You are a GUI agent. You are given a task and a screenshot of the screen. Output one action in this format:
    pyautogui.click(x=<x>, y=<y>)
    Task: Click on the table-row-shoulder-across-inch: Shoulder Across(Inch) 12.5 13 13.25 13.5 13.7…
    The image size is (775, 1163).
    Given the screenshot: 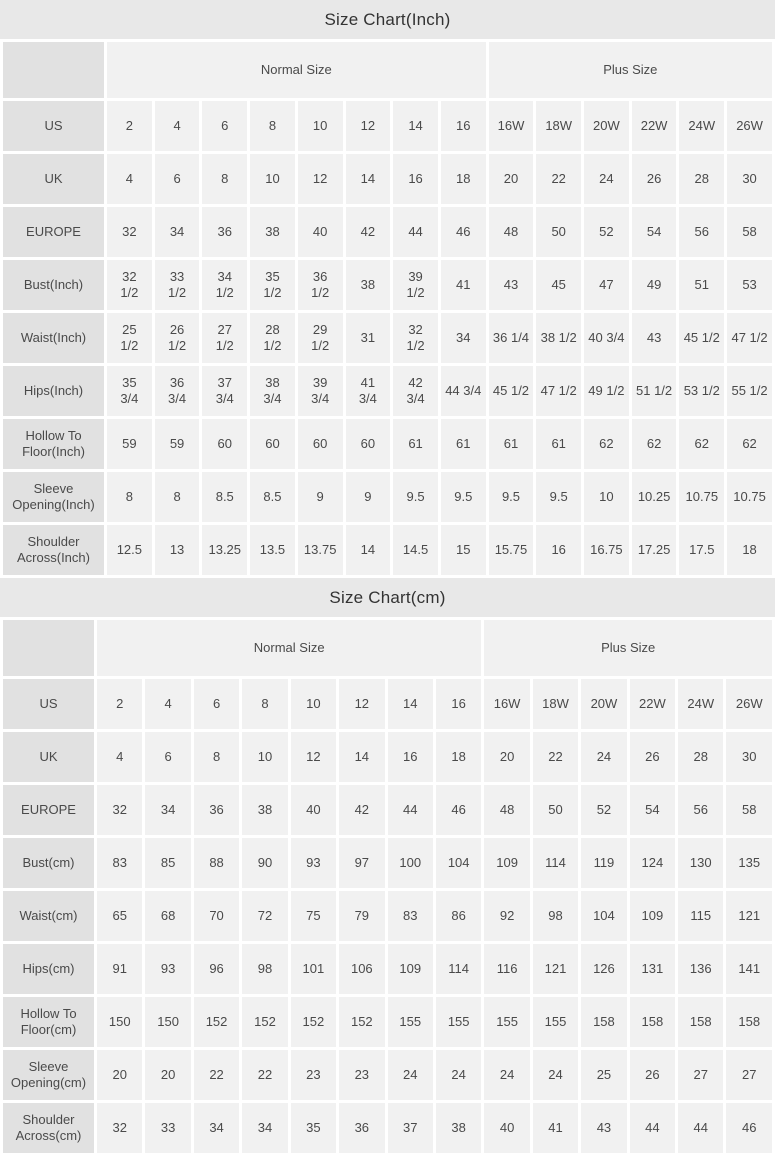 What is the action you would take?
    pyautogui.click(x=387, y=550)
    